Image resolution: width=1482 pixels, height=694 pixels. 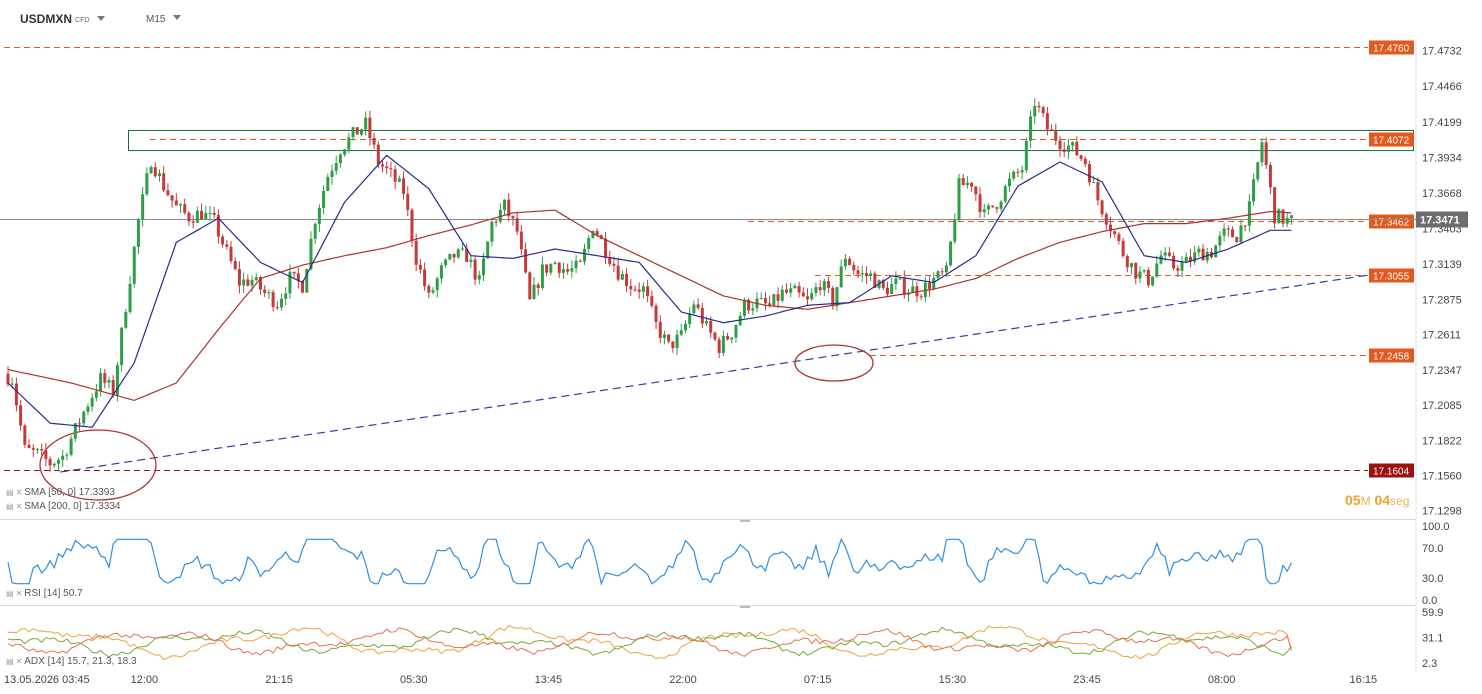 I want to click on countdown-min-unit: M, so click(x=1365, y=501).